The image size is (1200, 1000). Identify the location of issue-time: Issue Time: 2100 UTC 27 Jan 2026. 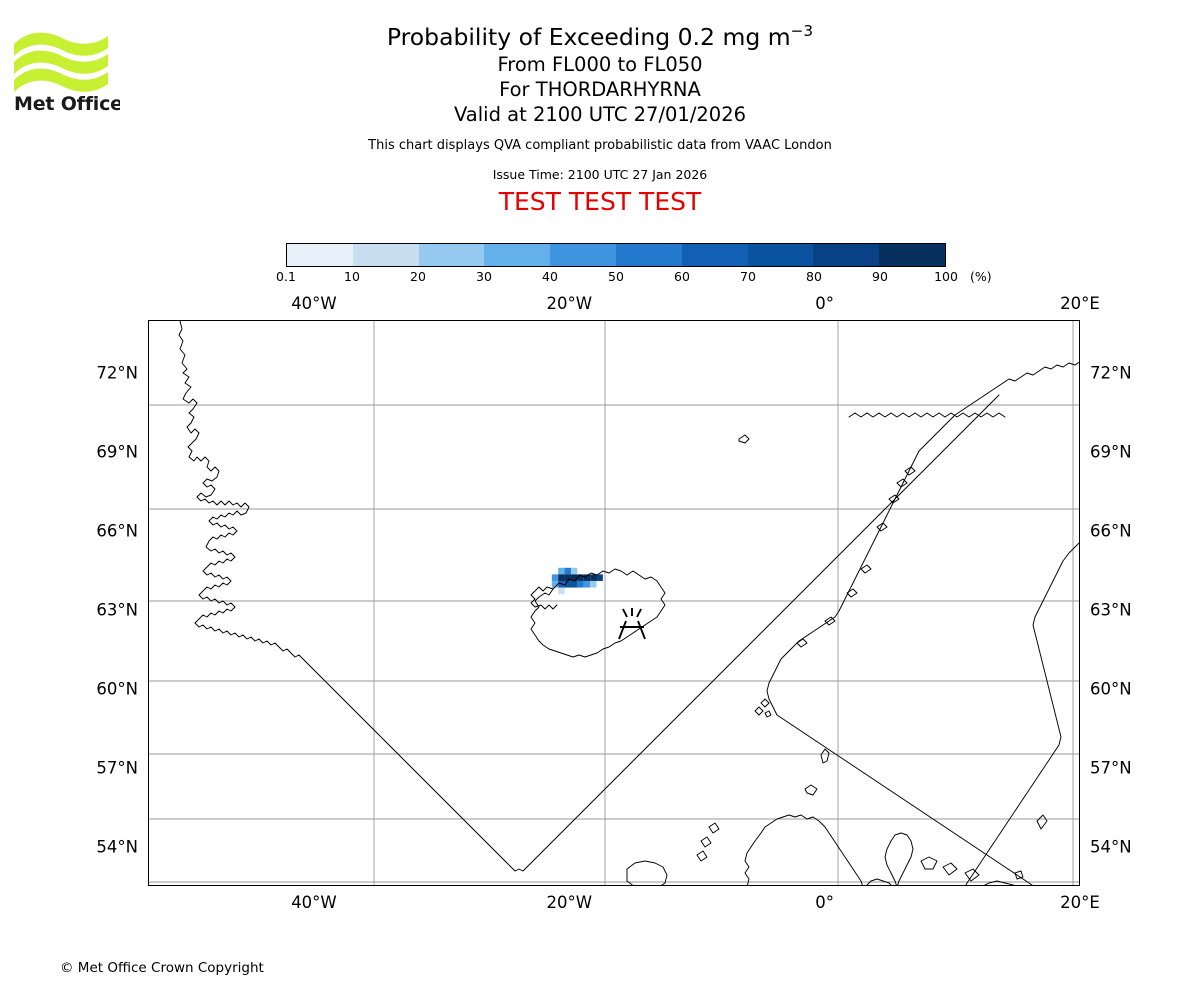
(600, 174).